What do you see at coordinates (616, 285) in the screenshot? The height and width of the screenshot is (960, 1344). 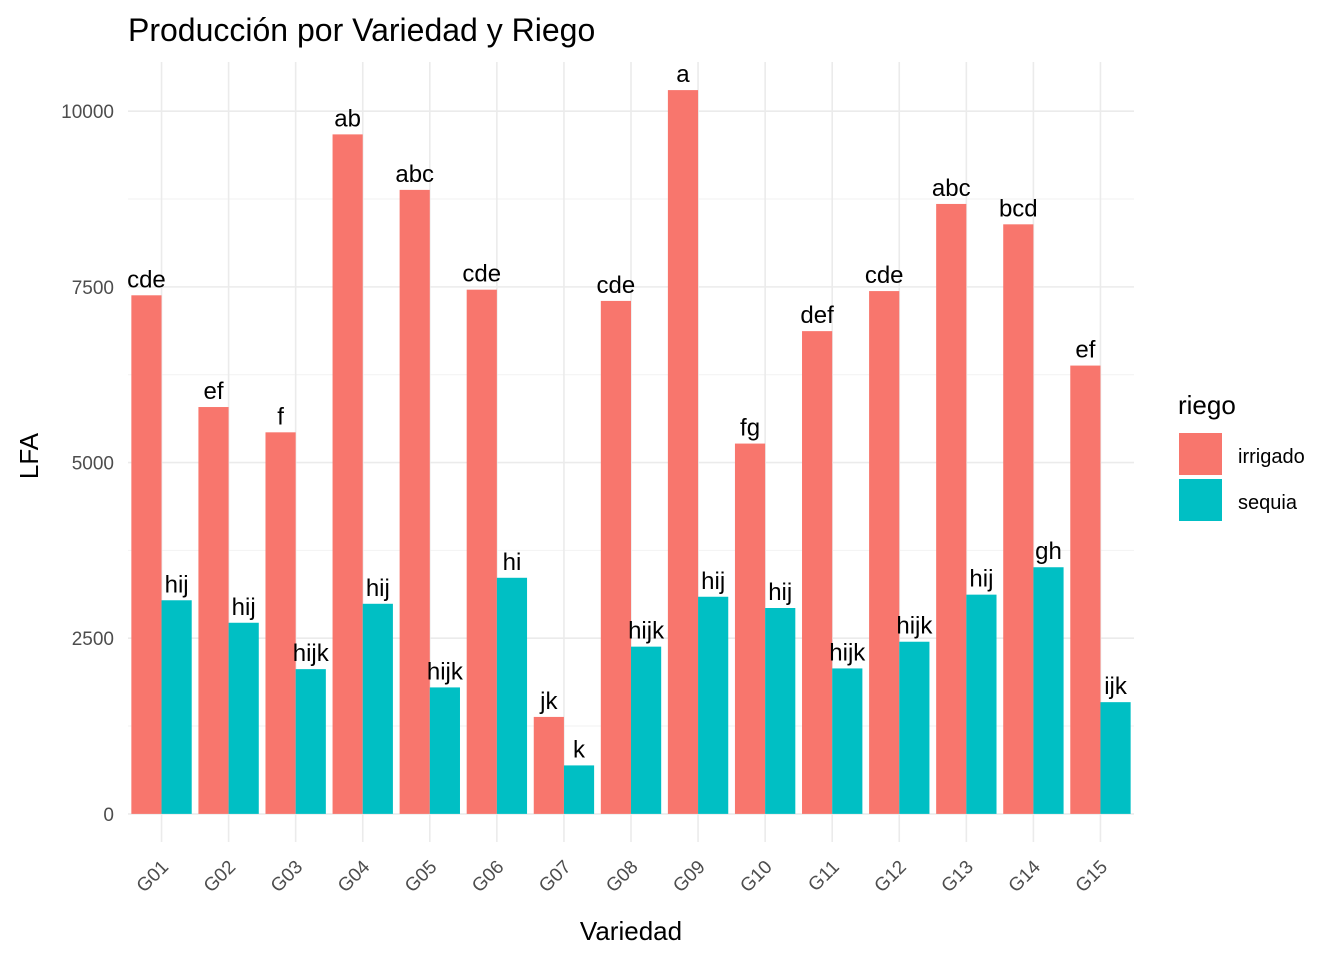 I see `bar-label-irrigado-G08: cde` at bounding box center [616, 285].